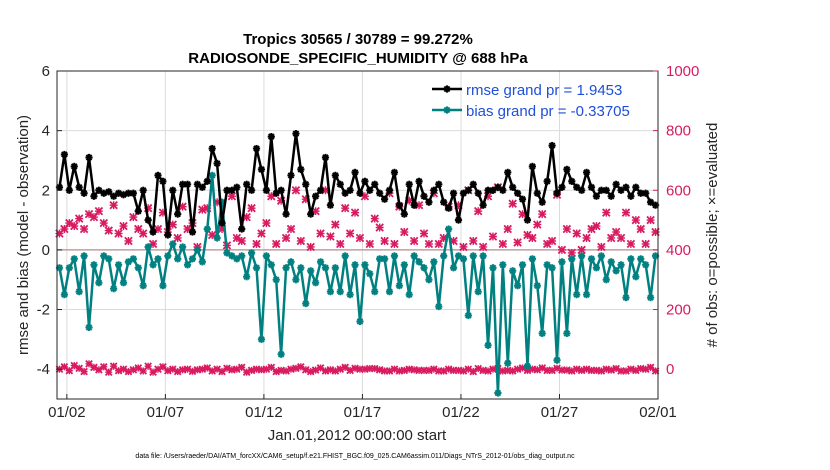 This screenshot has height=470, width=830. I want to click on legend-marker-bias, so click(447, 110).